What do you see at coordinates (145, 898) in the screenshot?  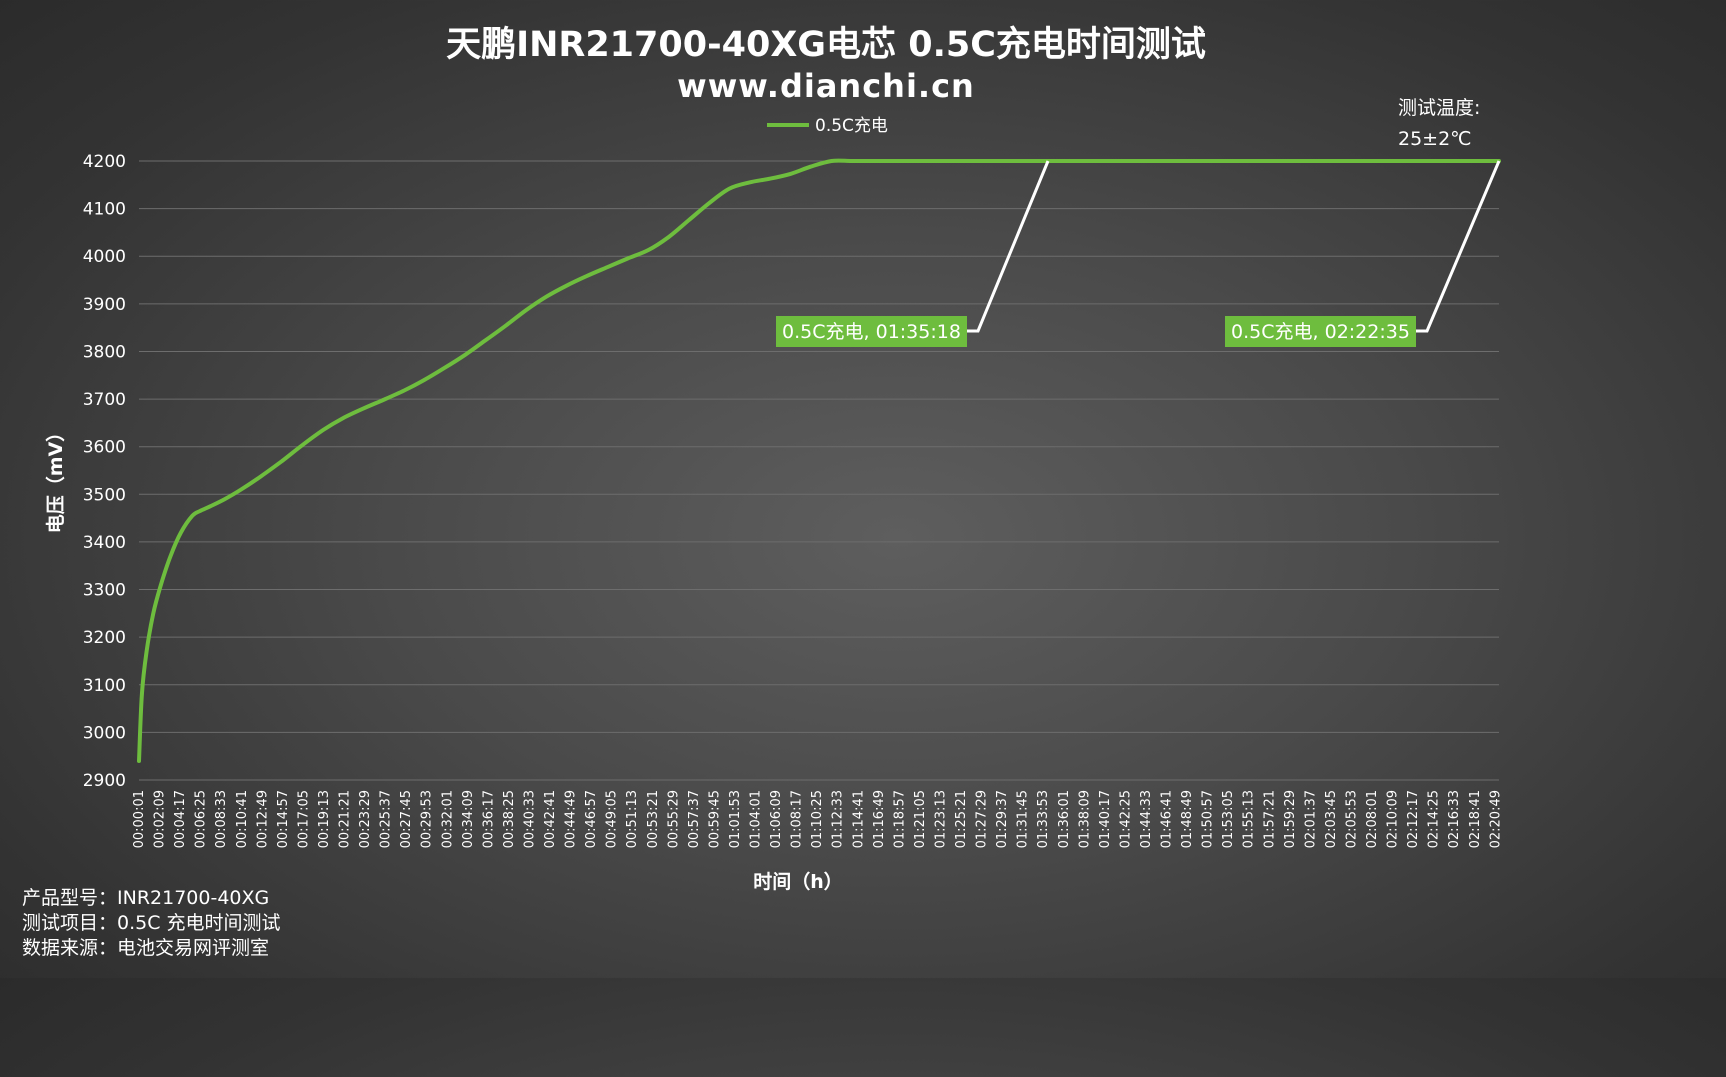 I see `footer-model: 产品型号：INR21700-40XG` at bounding box center [145, 898].